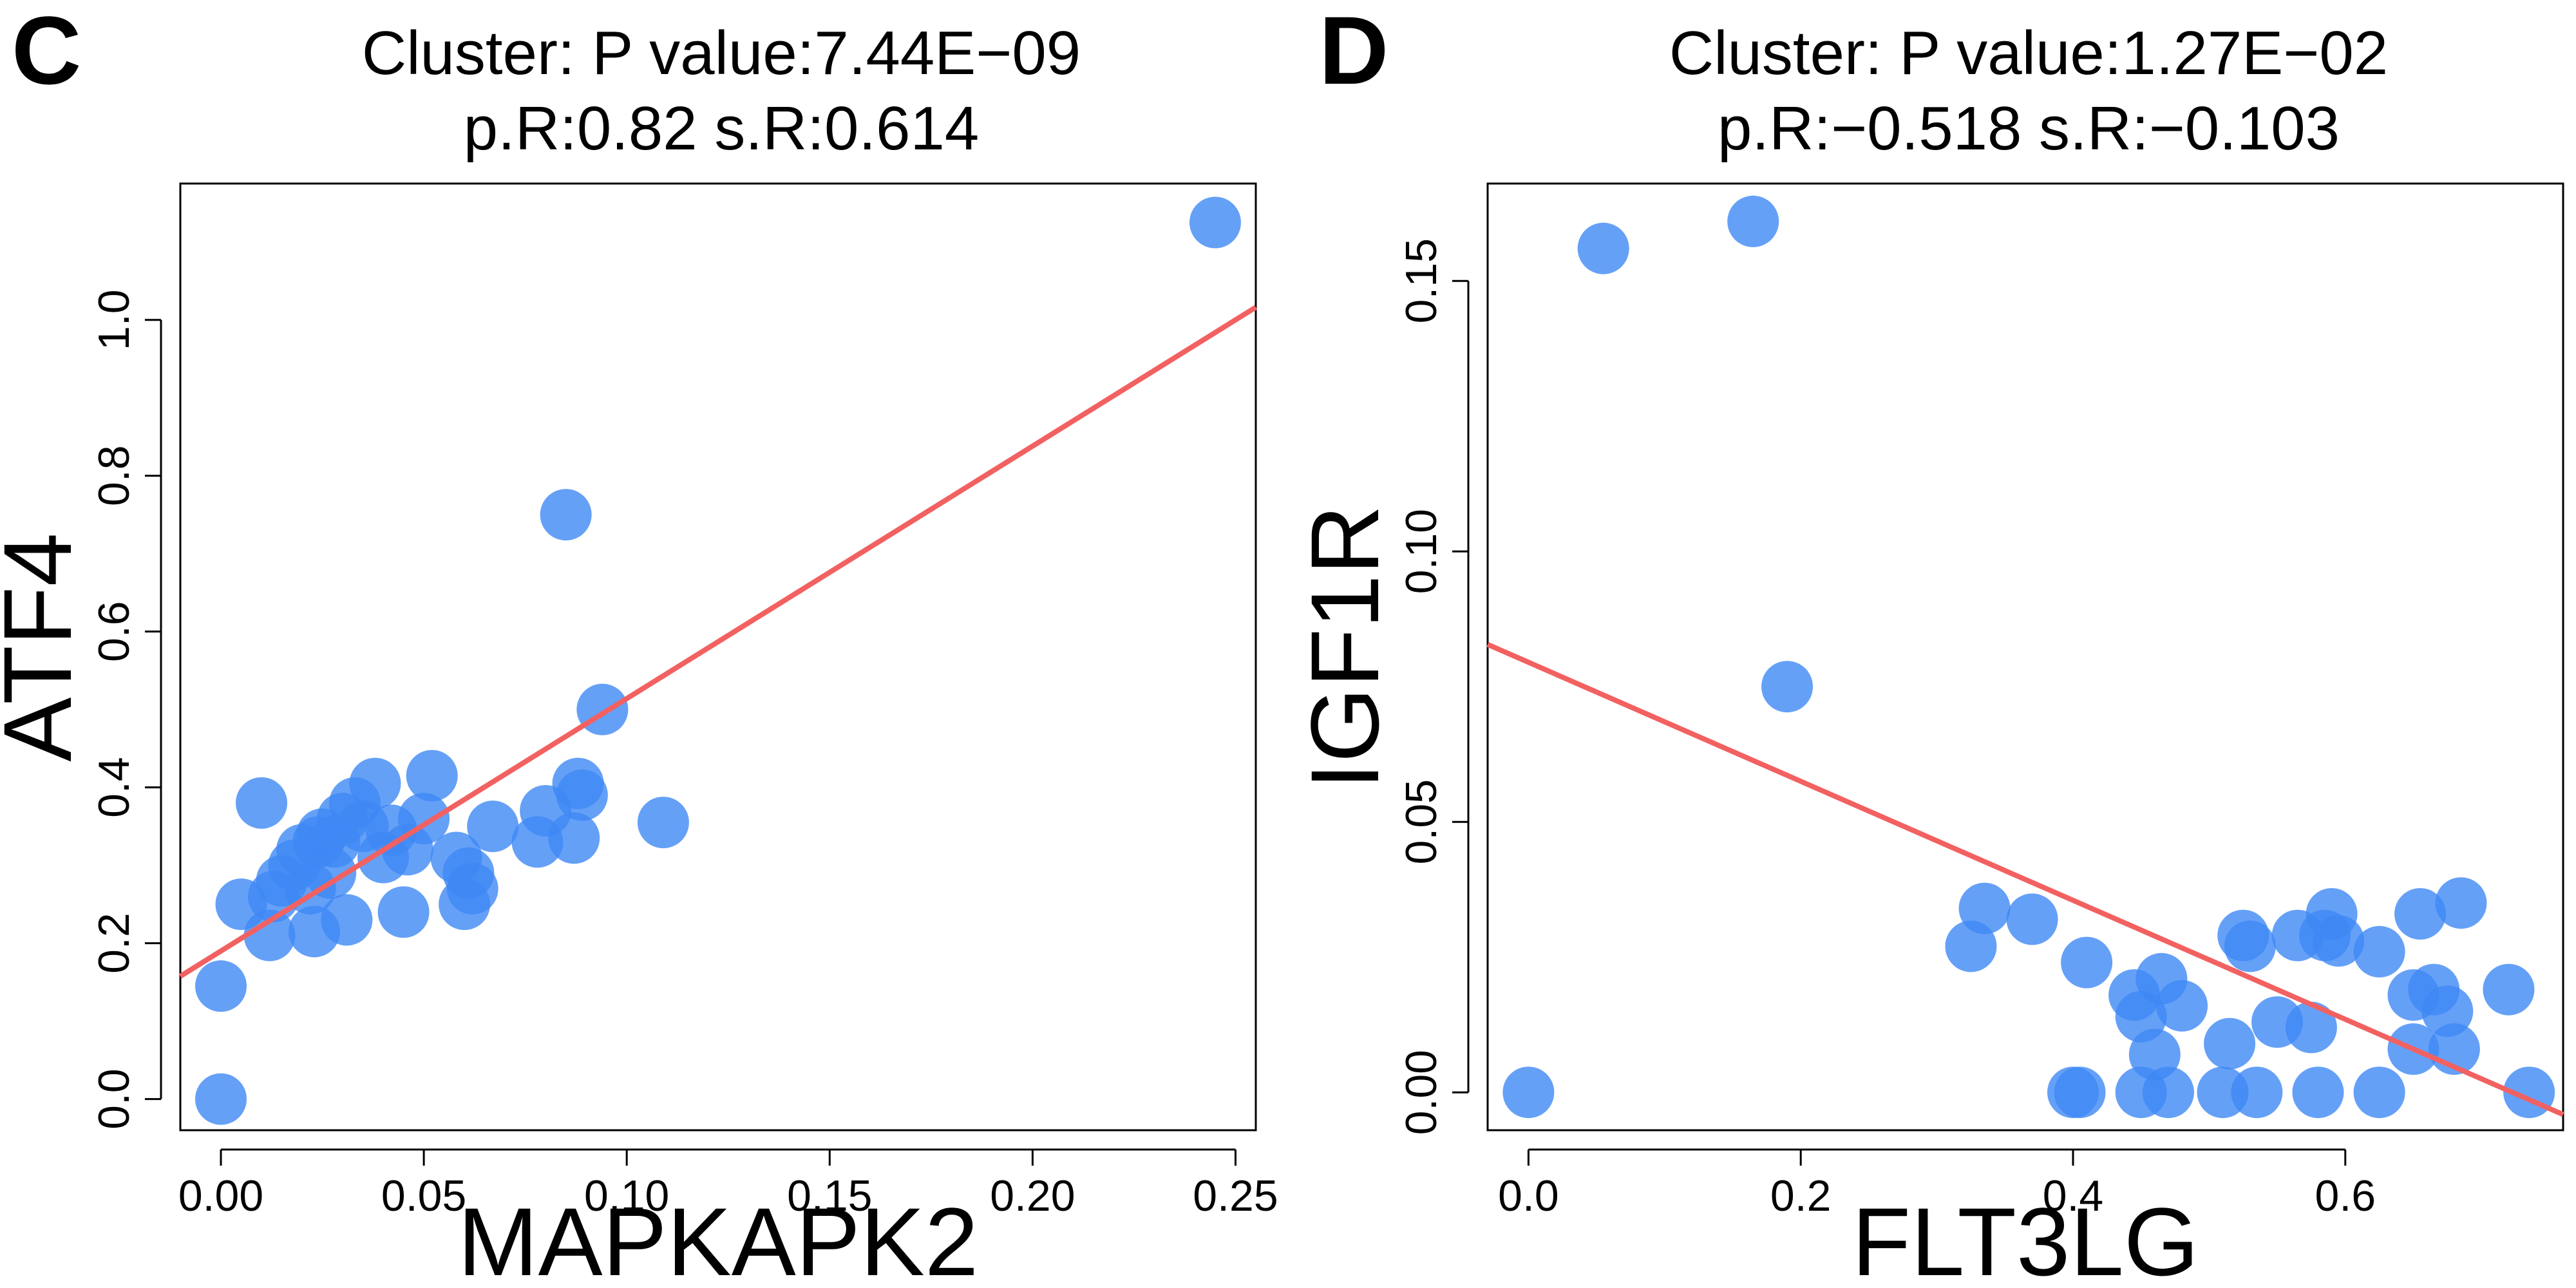 This screenshot has width=2576, height=1288. What do you see at coordinates (1801, 1195) in the screenshot?
I see `x-tick-label: 0.2` at bounding box center [1801, 1195].